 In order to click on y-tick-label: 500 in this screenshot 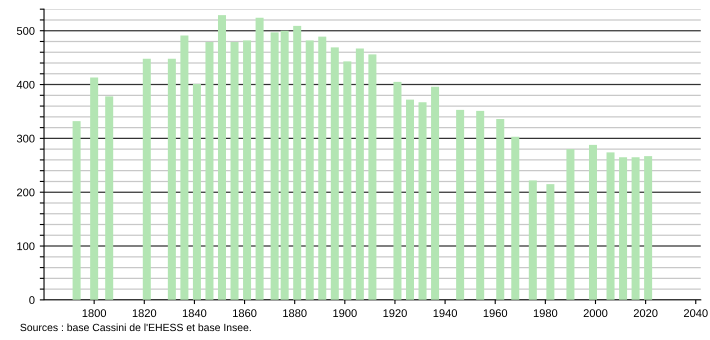, I will do `click(25, 30)`.